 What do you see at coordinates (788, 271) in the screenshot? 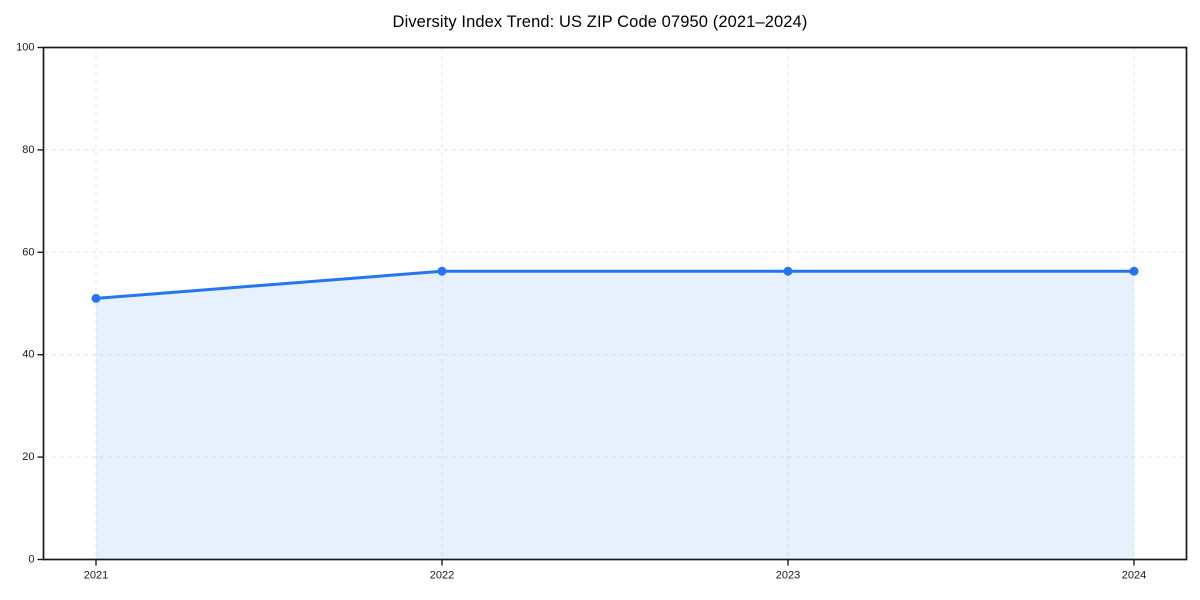
I see `data-point-2023` at bounding box center [788, 271].